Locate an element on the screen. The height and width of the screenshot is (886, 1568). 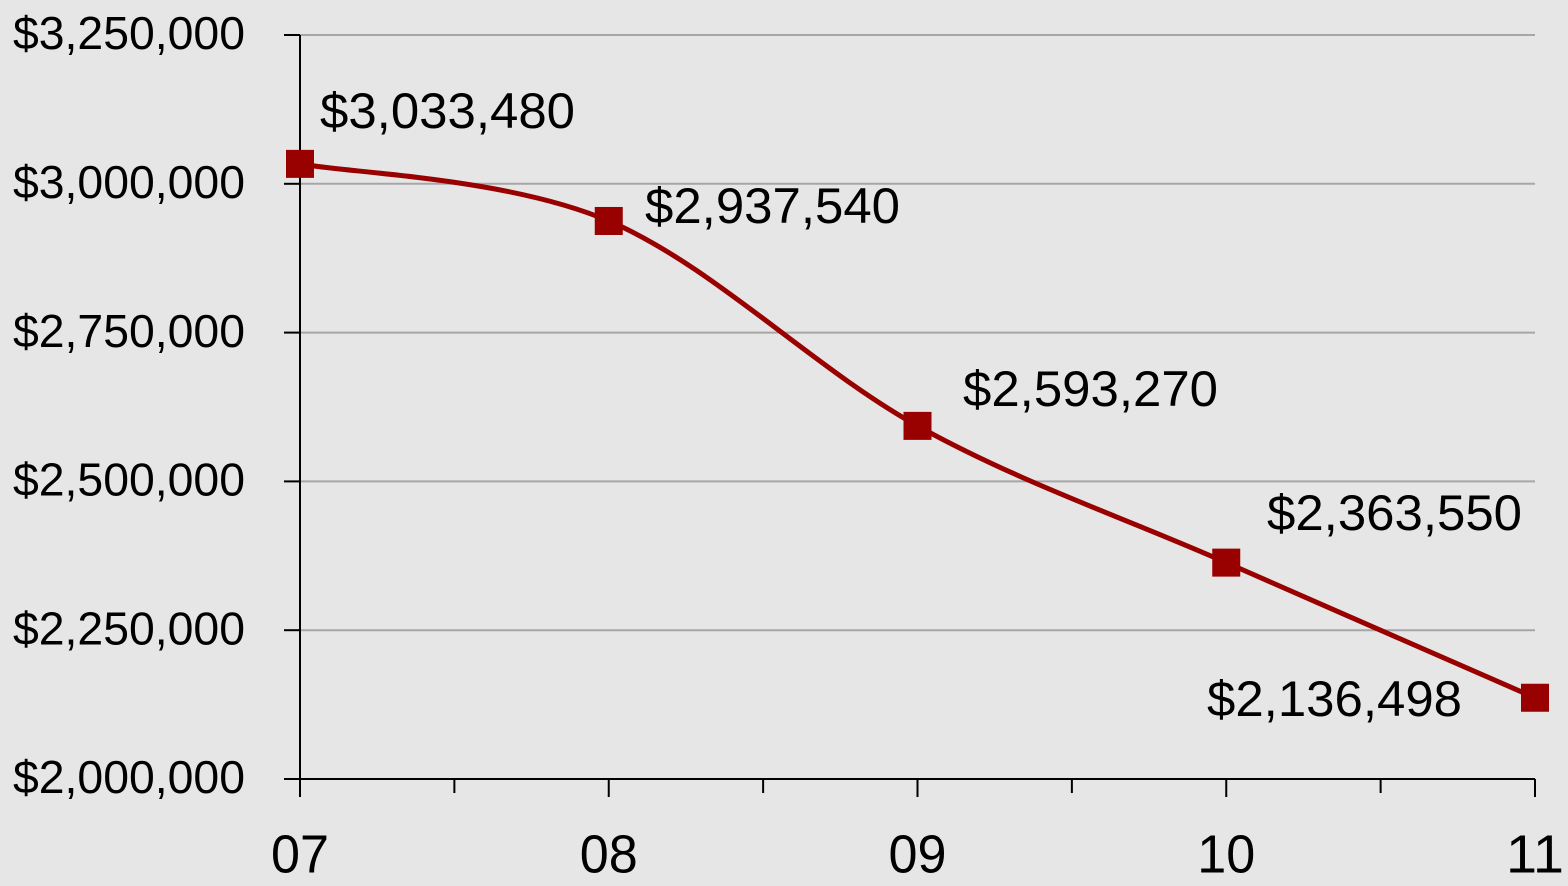
x-tick-label: 07 is located at coordinates (300, 854).